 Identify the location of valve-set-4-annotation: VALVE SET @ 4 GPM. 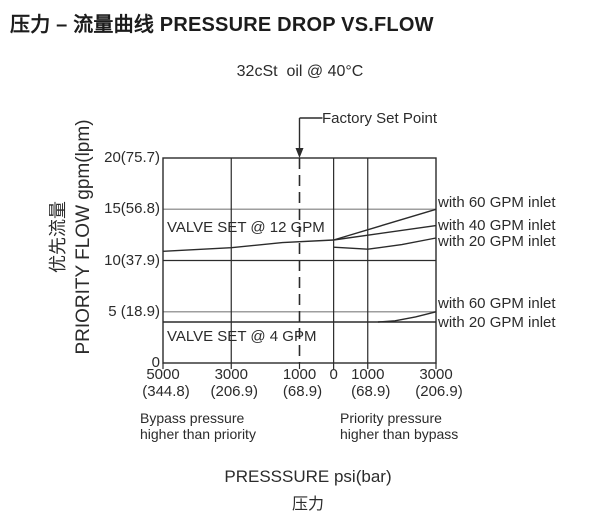
(242, 336).